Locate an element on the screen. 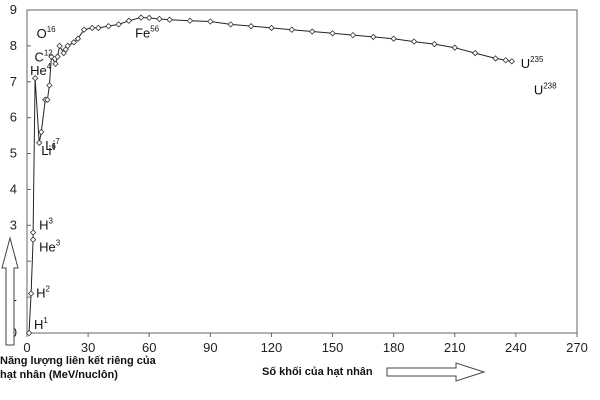 Image resolution: width=600 pixels, height=400 pixels. y-tick-label: 8 is located at coordinates (13, 45).